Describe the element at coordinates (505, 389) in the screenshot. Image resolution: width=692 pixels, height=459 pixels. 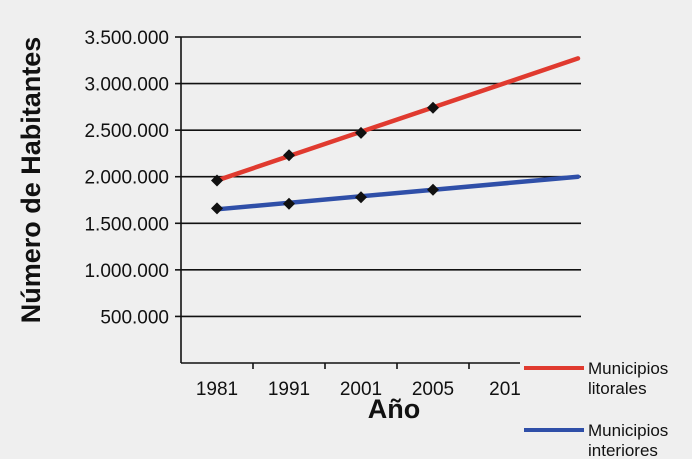
I see `x-tick-label: 201` at that location.